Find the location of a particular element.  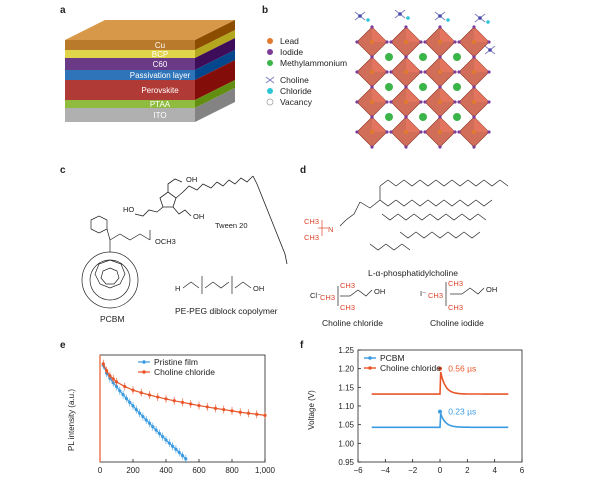

tween-ho: HO is located at coordinates (128, 209).